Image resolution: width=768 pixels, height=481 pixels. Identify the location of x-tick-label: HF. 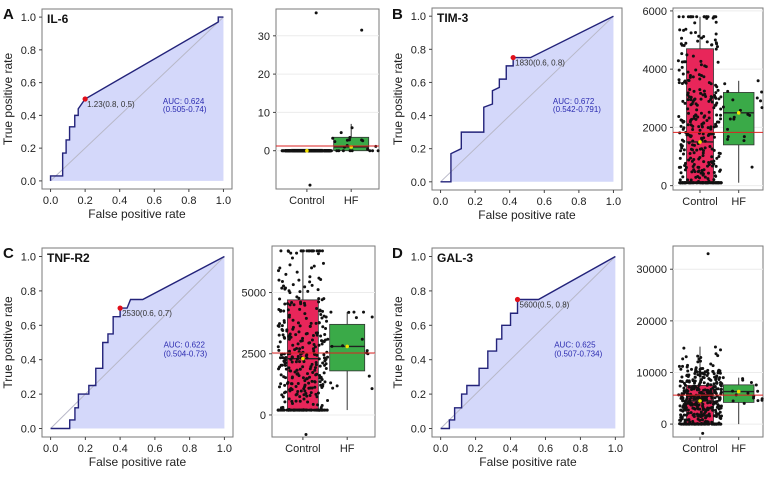
(738, 449).